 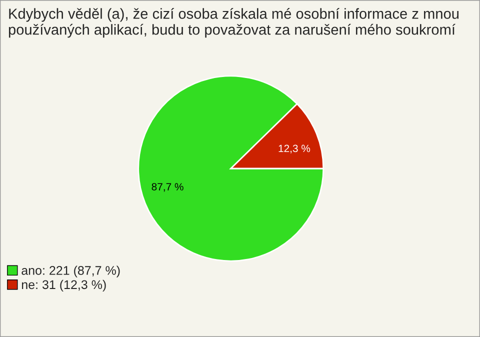 What do you see at coordinates (64, 286) in the screenshot?
I see `legend-label: ne: 31 (12,3 %)` at bounding box center [64, 286].